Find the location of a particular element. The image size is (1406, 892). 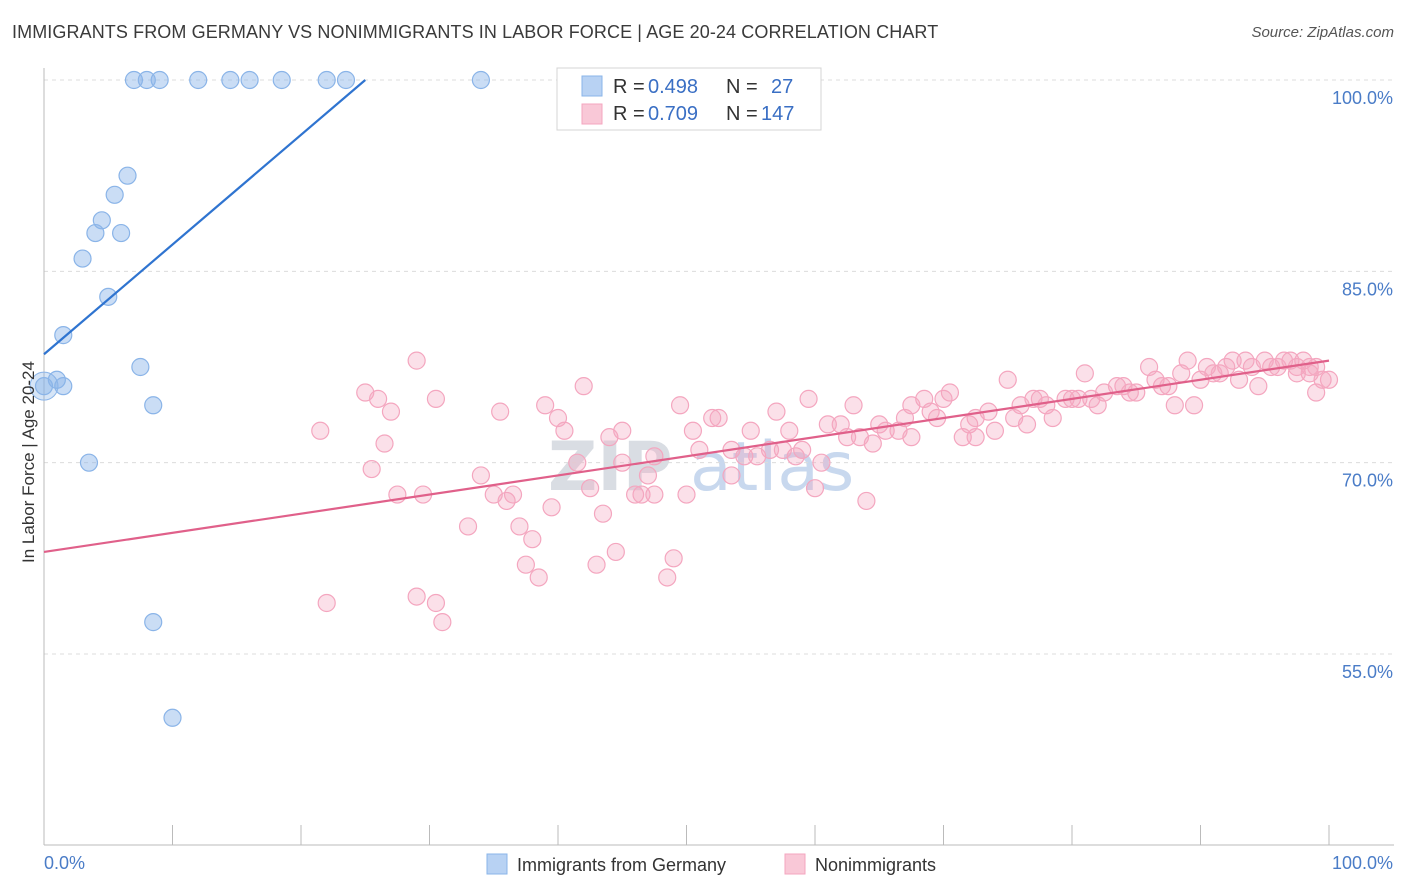

legend-n-value-1: 27 is located at coordinates (782, 87).